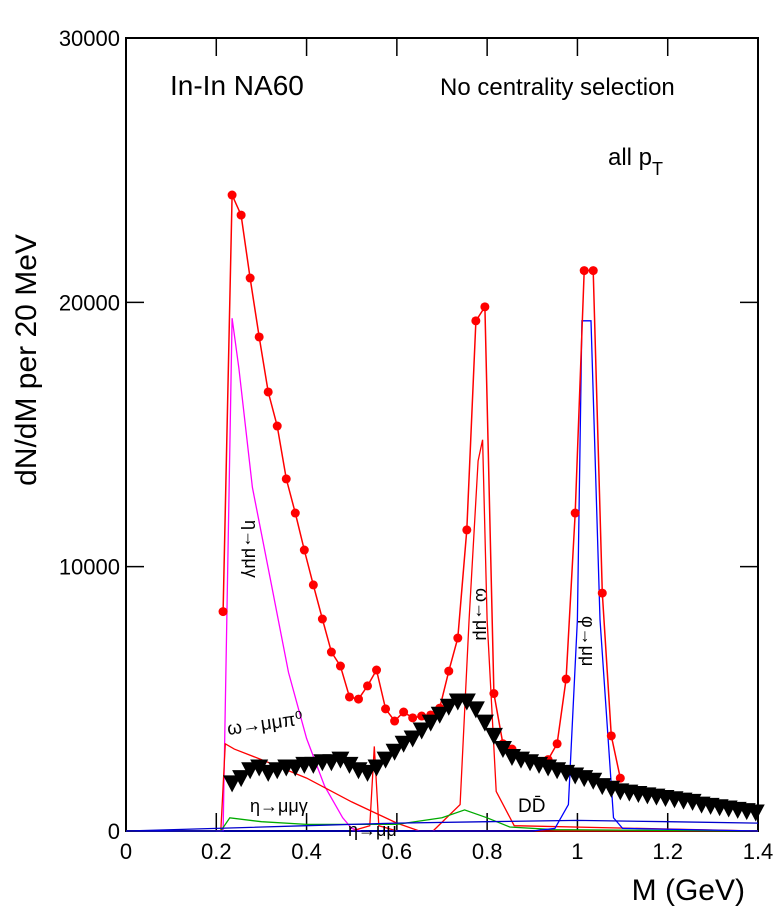 The height and width of the screenshot is (917, 778). What do you see at coordinates (657, 169) in the screenshot?
I see `pt-sub: T` at bounding box center [657, 169].